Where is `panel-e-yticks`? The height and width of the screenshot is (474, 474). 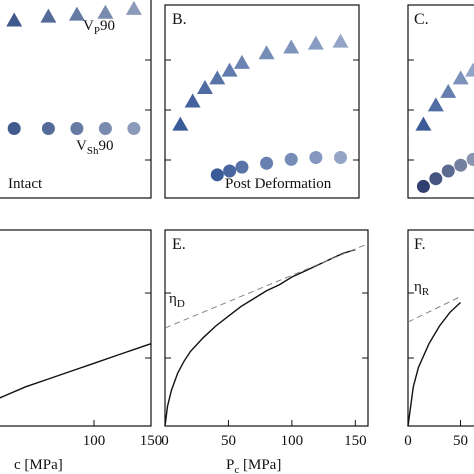 panel-e-yticks is located at coordinates (266, 325).